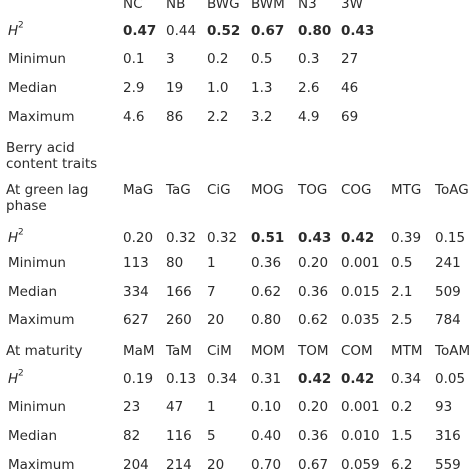  What do you see at coordinates (448, 292) in the screenshot?
I see `cell: 509` at bounding box center [448, 292].